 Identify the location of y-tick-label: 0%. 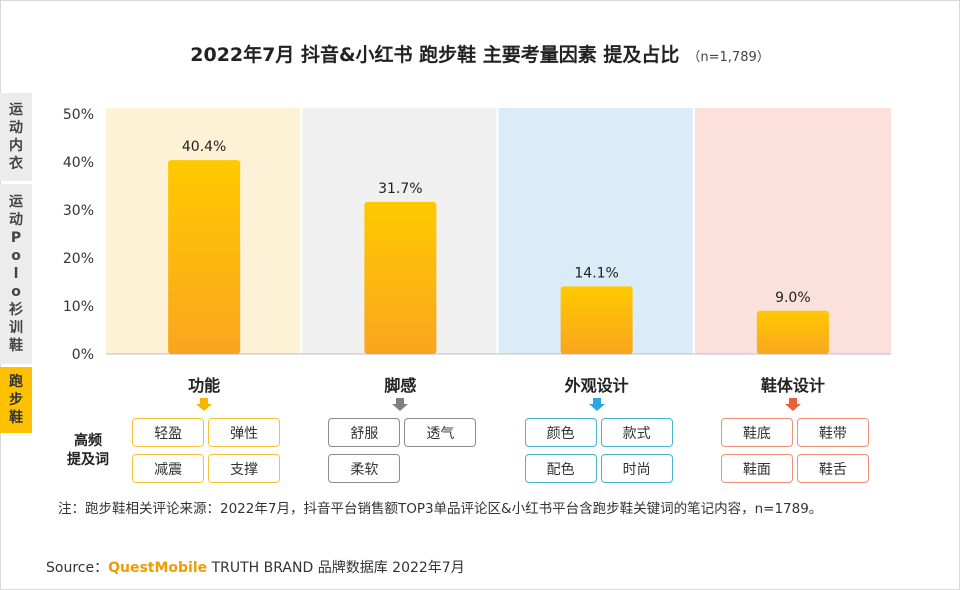
(83, 355).